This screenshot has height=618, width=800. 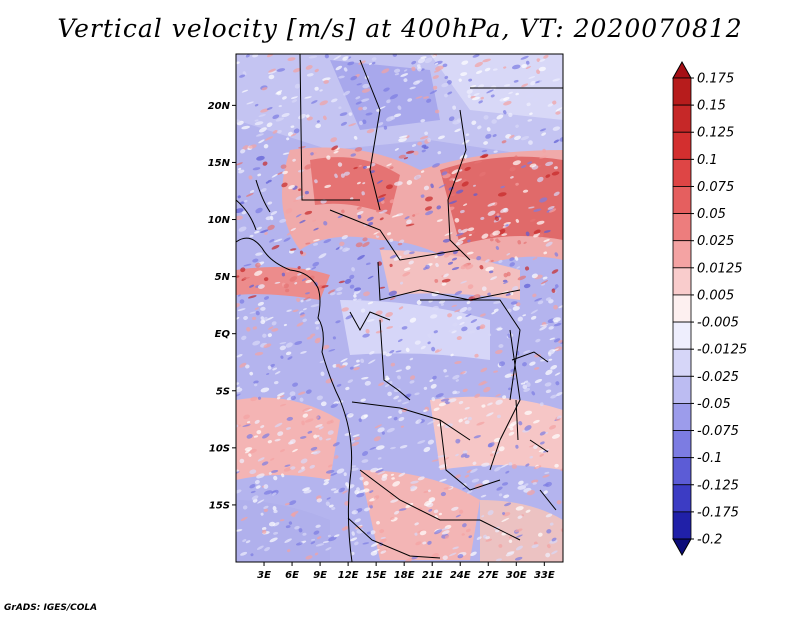 I want to click on lat-tick-label: 15N, so click(x=219, y=163).